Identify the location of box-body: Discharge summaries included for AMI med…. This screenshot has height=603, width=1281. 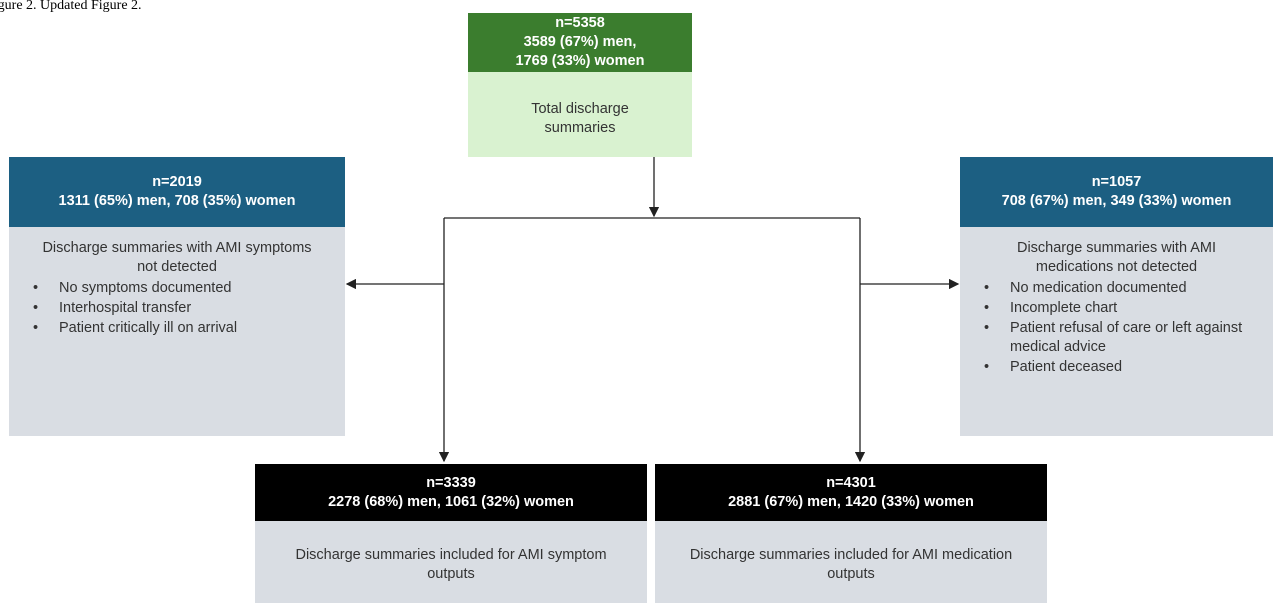
(851, 562).